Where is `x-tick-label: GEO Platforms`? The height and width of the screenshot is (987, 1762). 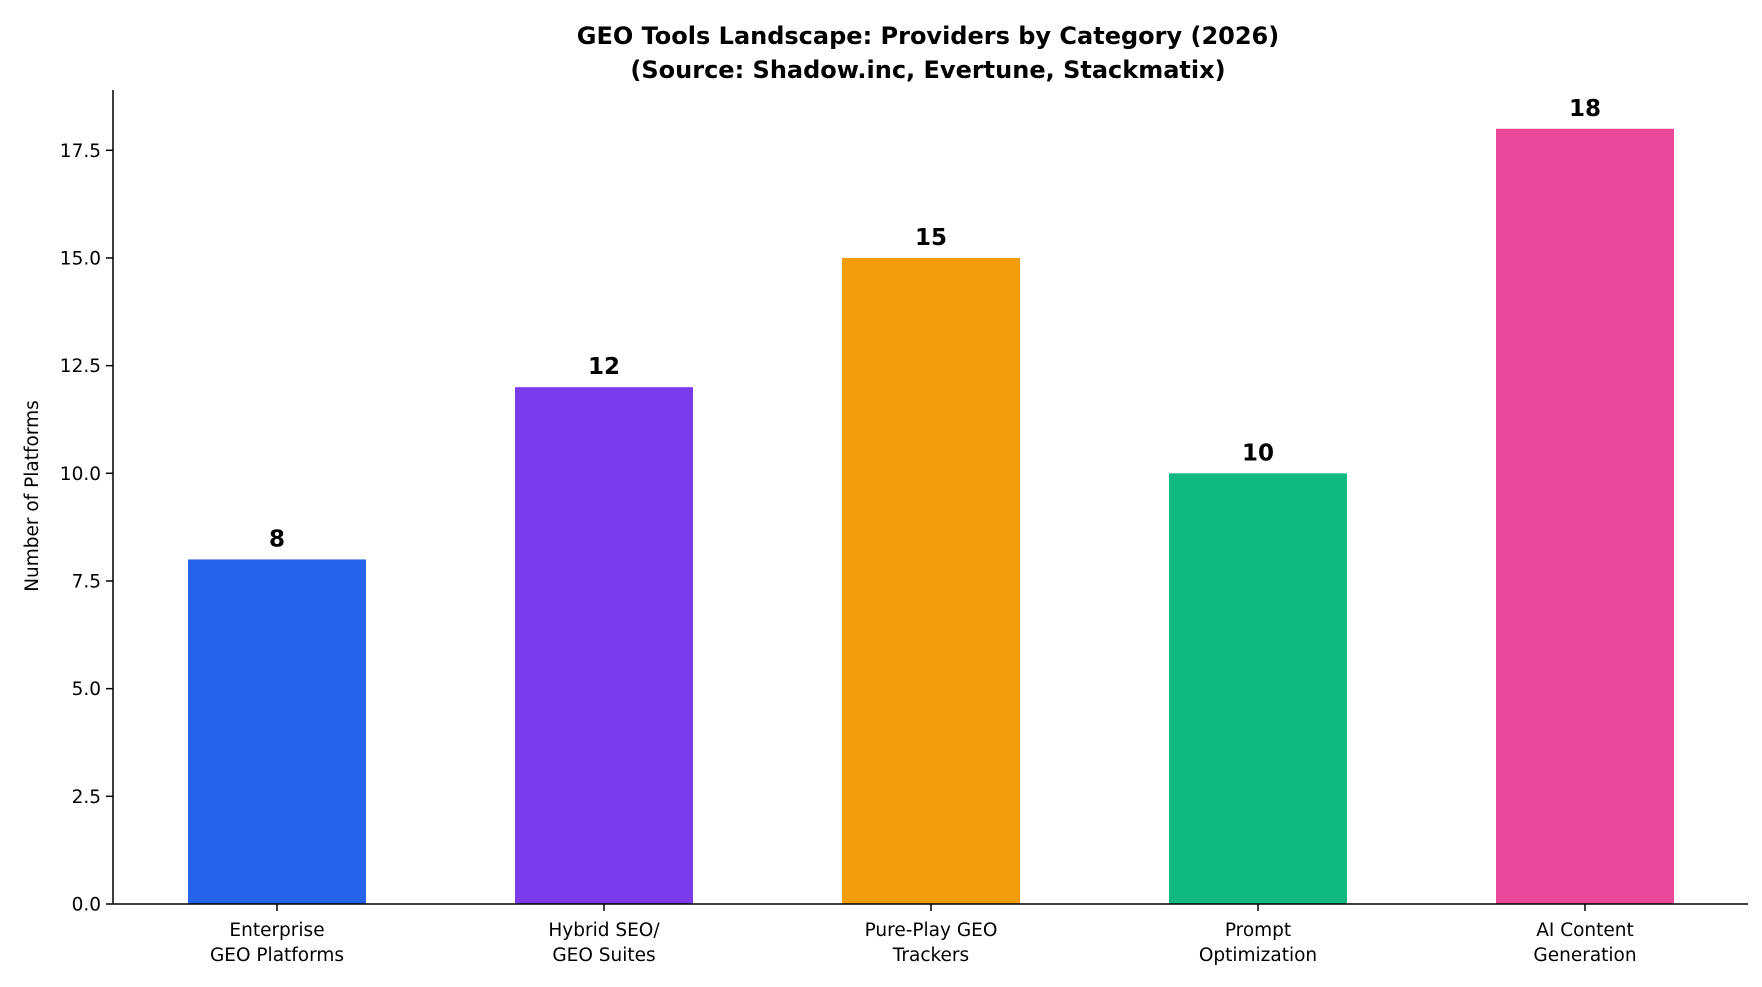 x-tick-label: GEO Platforms is located at coordinates (277, 955).